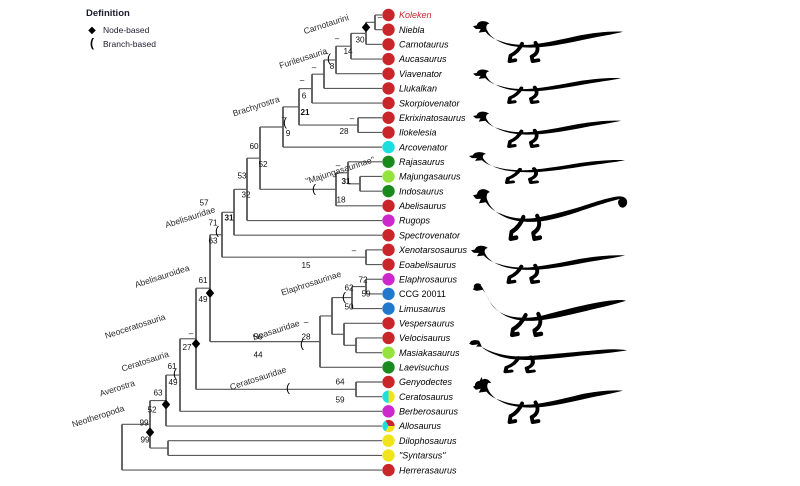  I want to click on taxon-label: Eoabelisaurus, so click(428, 265).